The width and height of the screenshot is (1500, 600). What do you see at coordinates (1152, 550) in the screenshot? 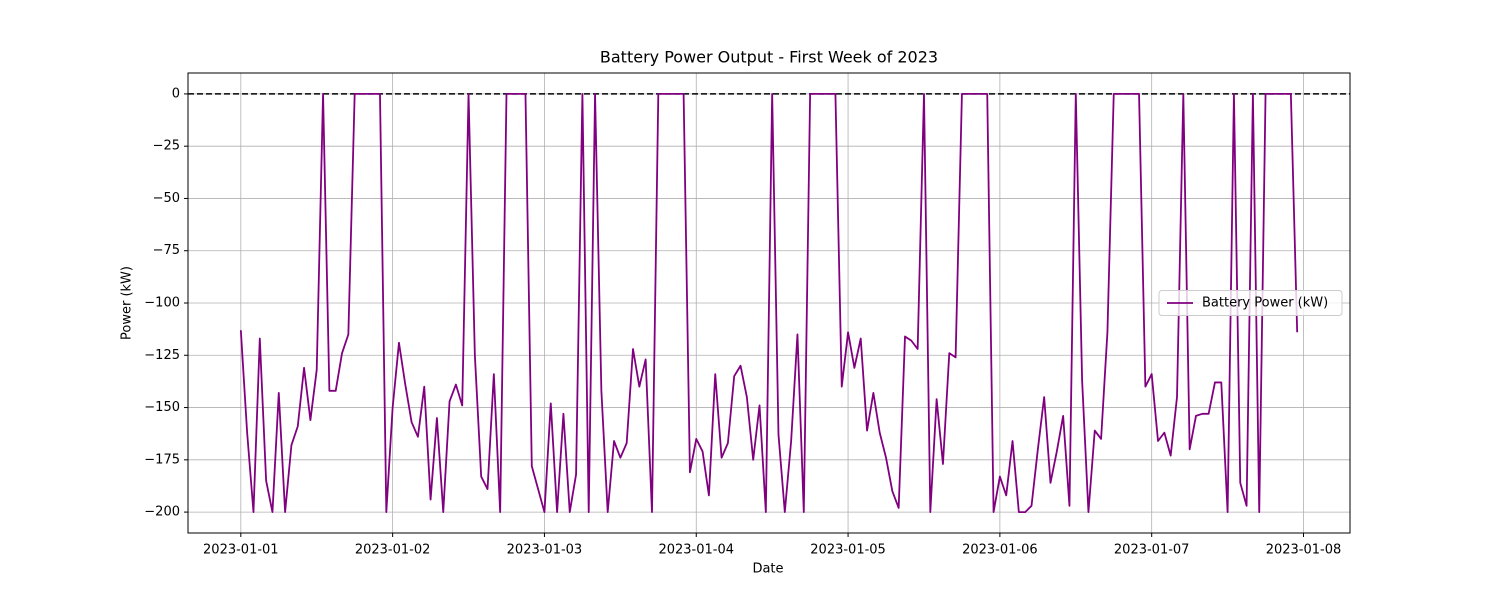
I see `x-tick-label: 2023-01-07` at bounding box center [1152, 550].